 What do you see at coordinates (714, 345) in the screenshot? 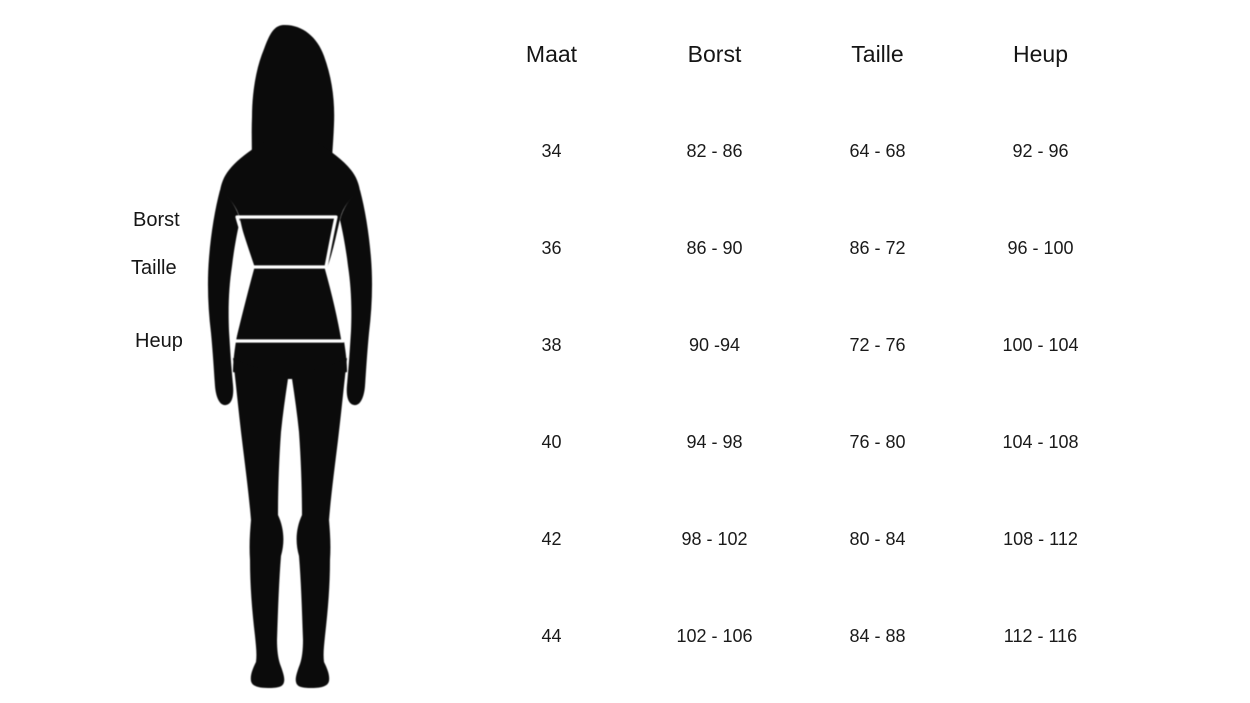
I see `range-cell: 90 -94` at bounding box center [714, 345].